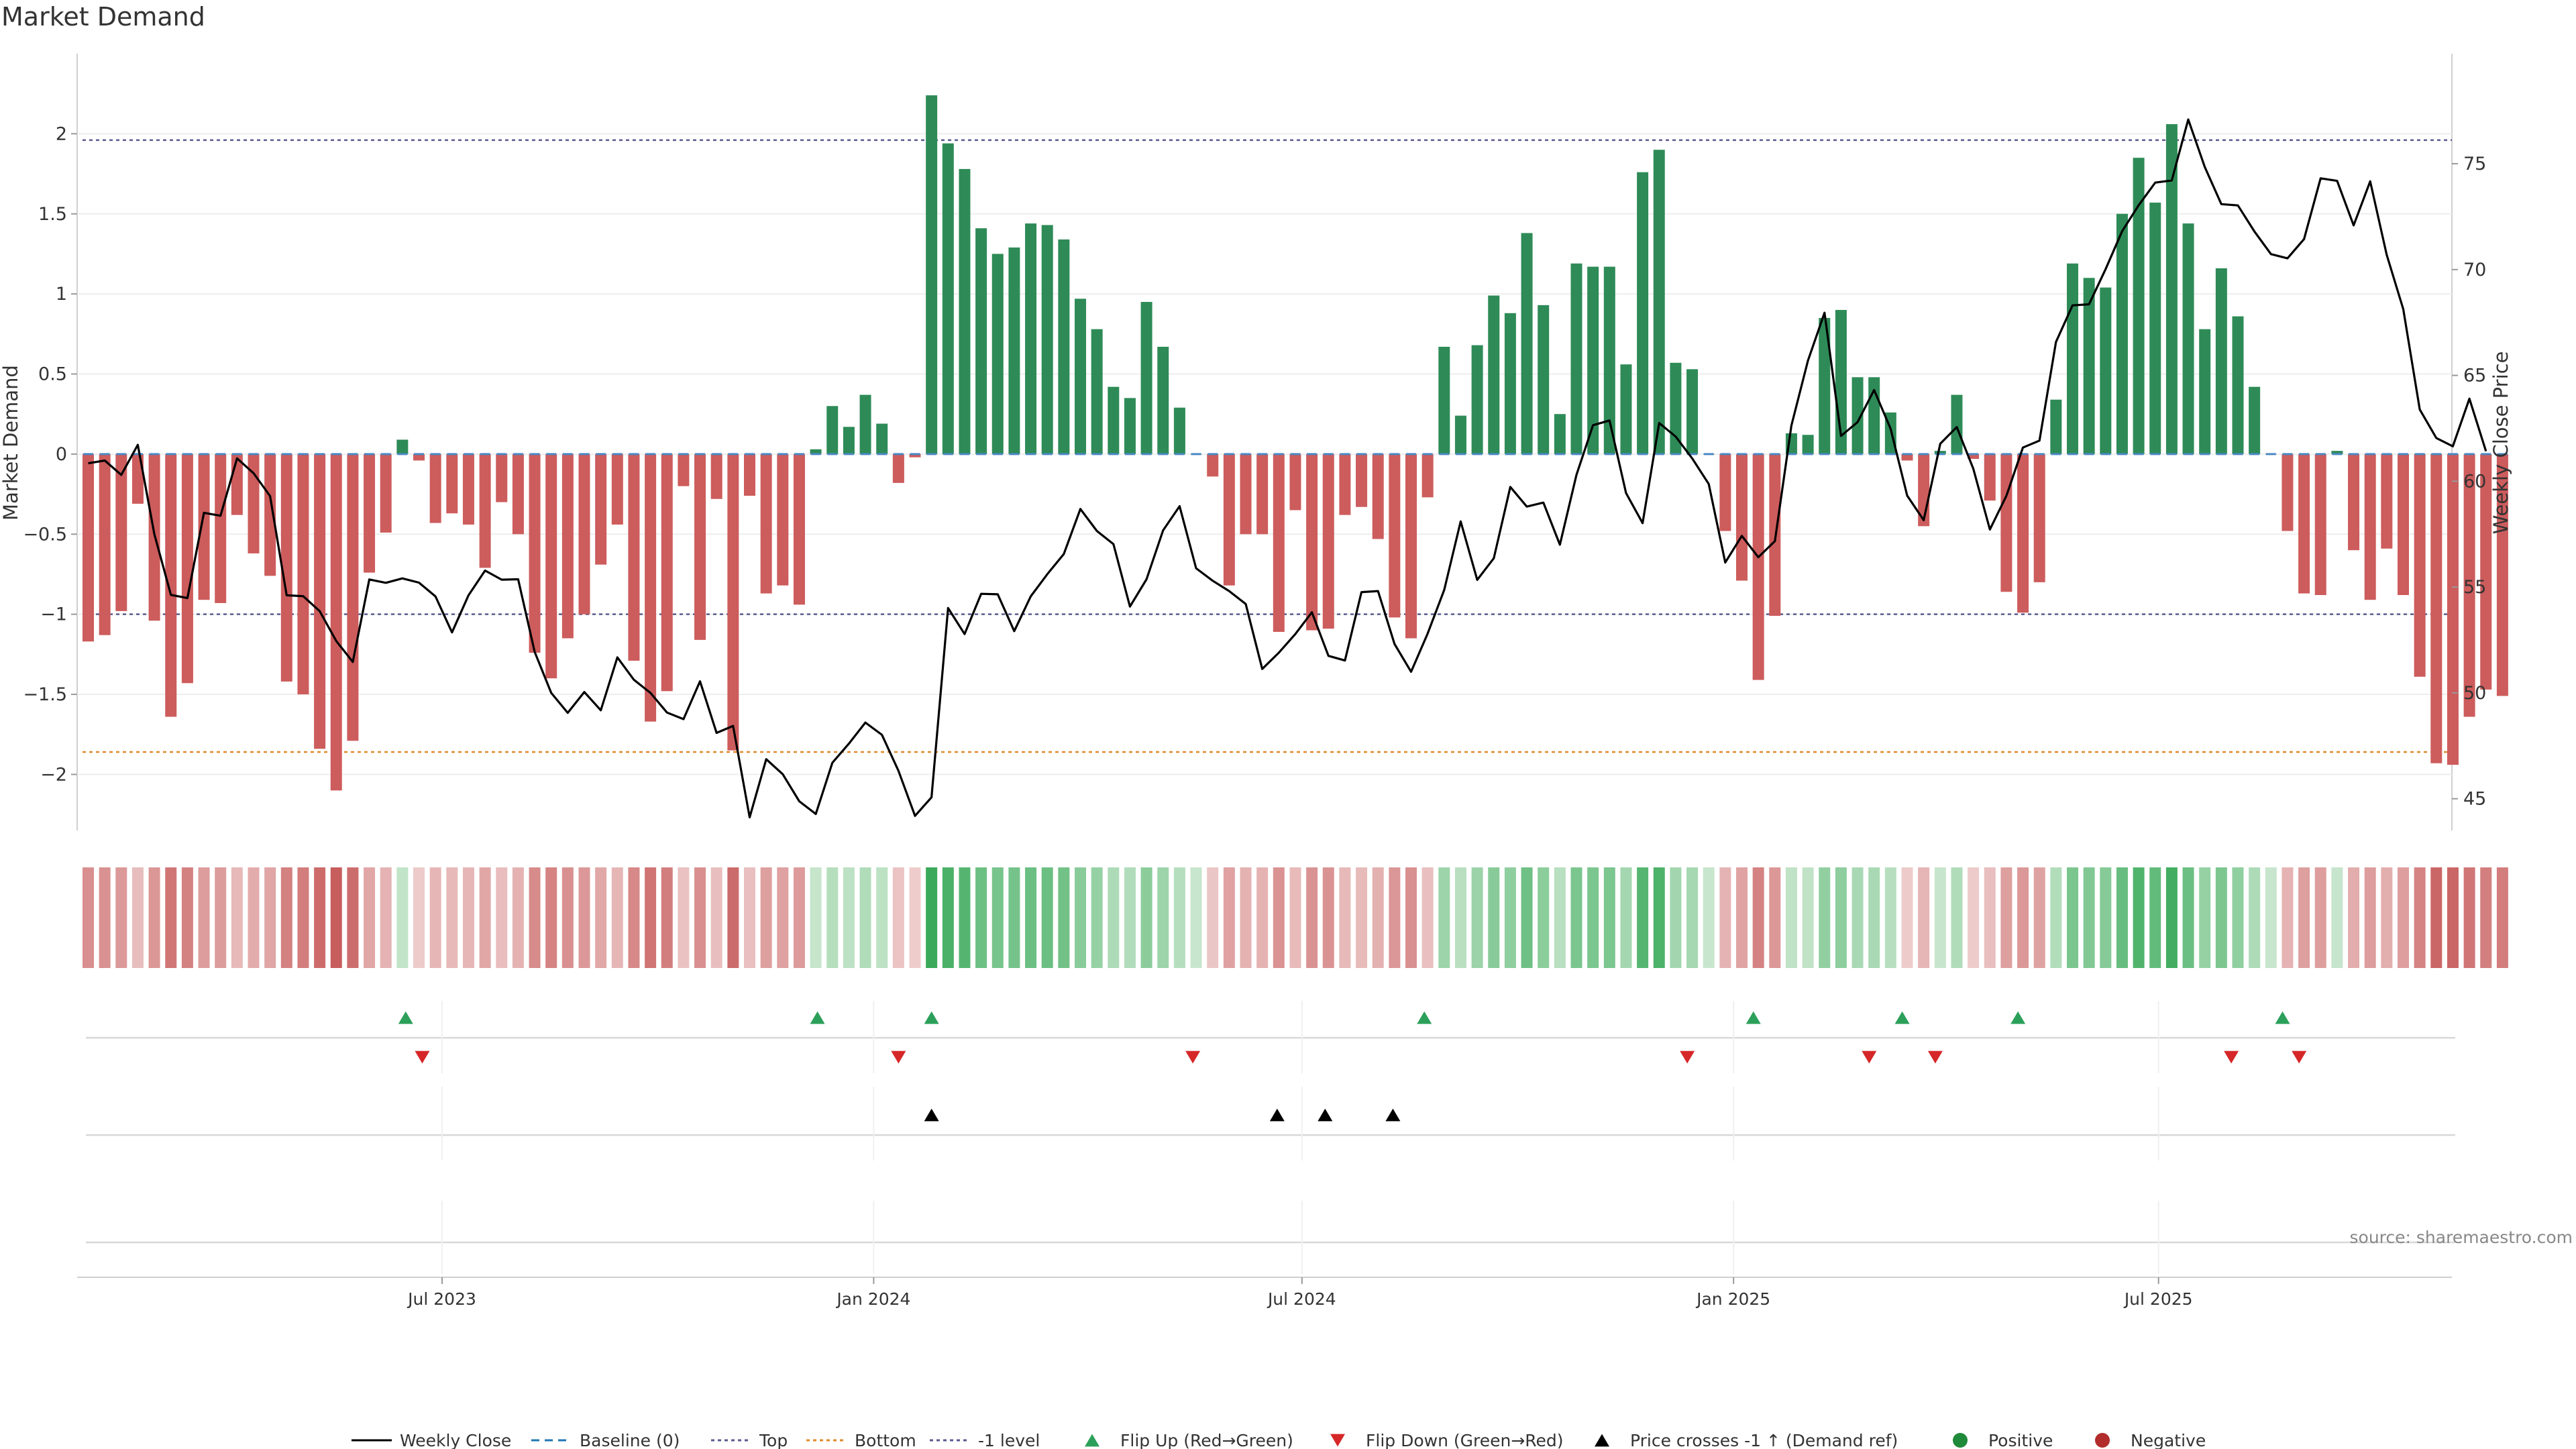 This screenshot has width=2576, height=1449. What do you see at coordinates (1092, 1440) in the screenshot?
I see `legend-swatch-triangle-up` at bounding box center [1092, 1440].